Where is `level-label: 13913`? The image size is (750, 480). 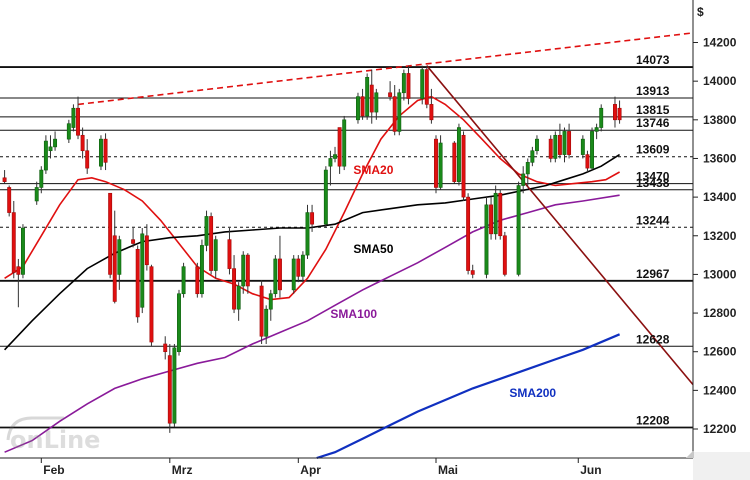 level-label: 13913 is located at coordinates (653, 91).